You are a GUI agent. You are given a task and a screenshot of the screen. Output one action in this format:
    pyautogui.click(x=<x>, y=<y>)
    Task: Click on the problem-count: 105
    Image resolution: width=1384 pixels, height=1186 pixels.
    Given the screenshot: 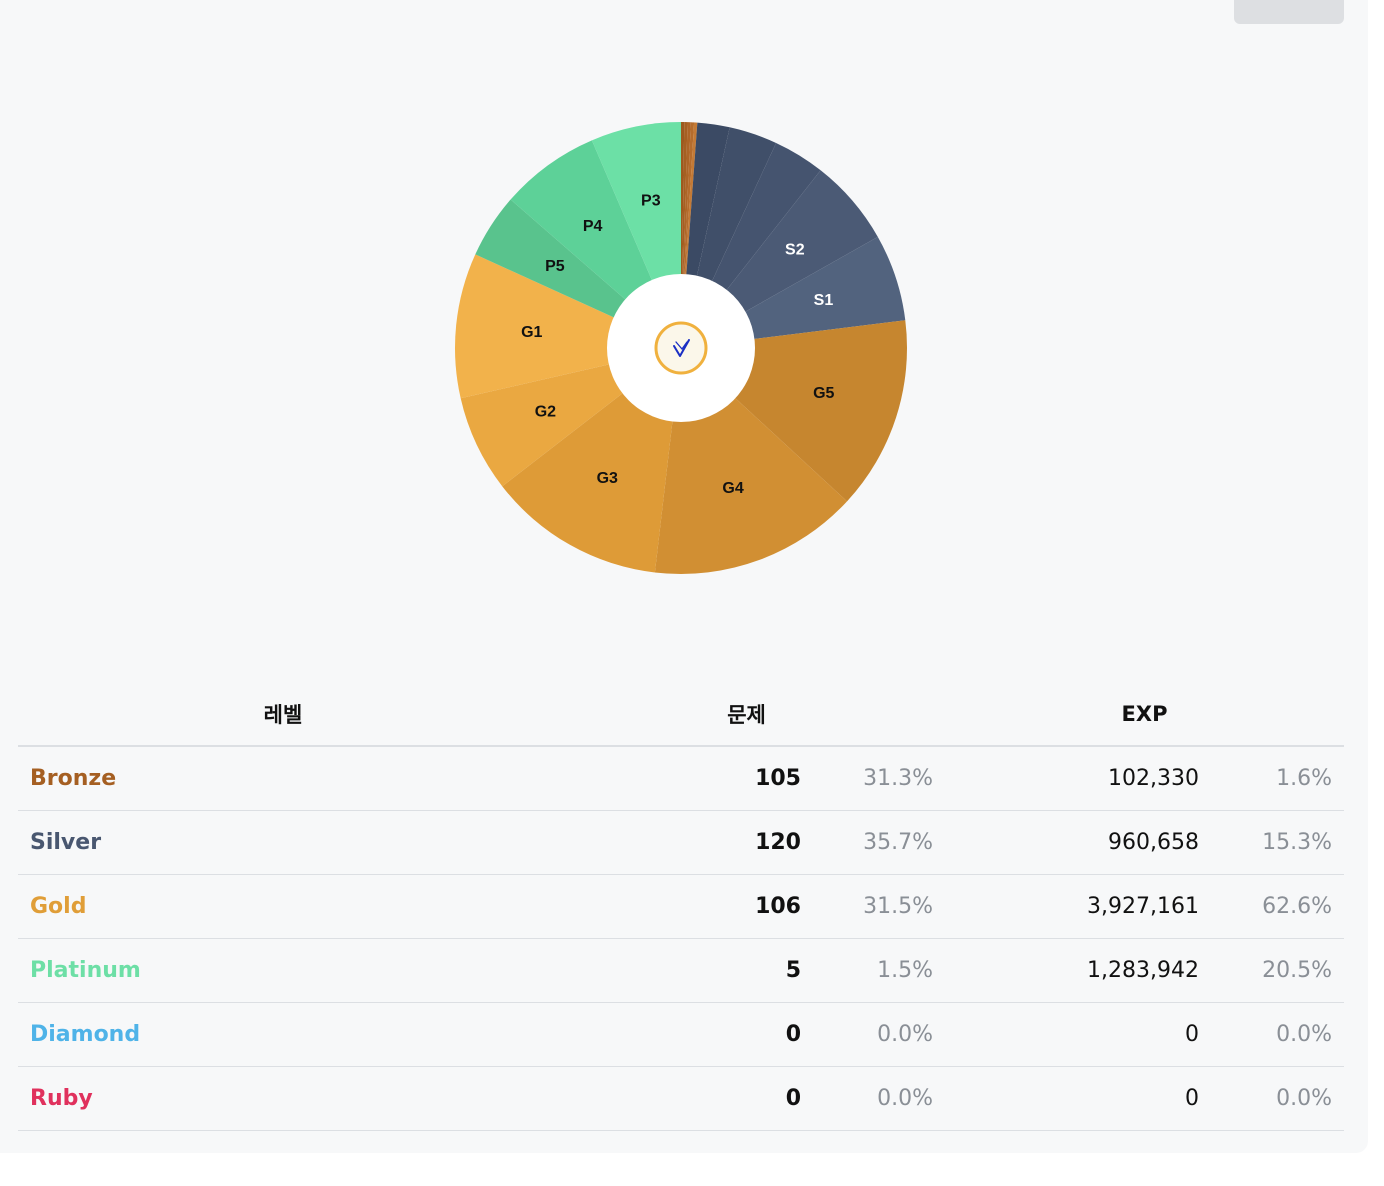 What is the action you would take?
    pyautogui.click(x=680, y=778)
    